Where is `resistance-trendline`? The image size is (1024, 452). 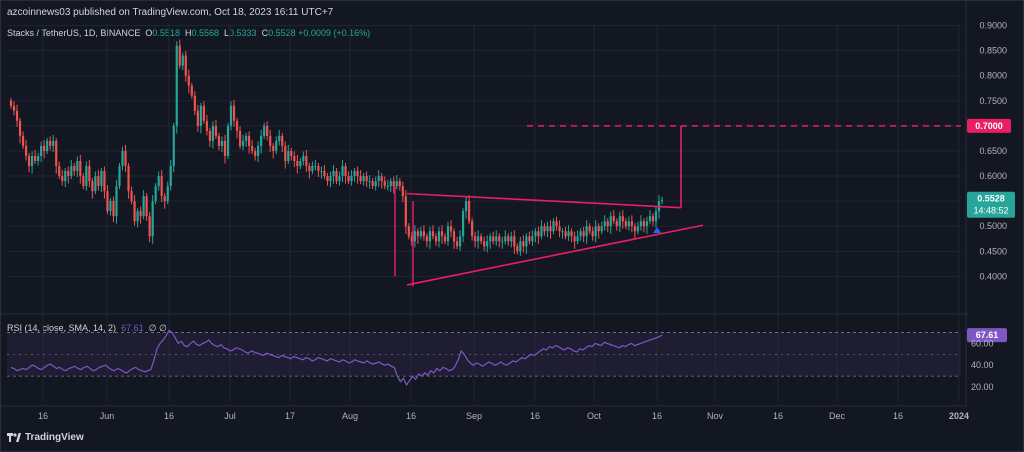
resistance-trendline is located at coordinates (544, 200).